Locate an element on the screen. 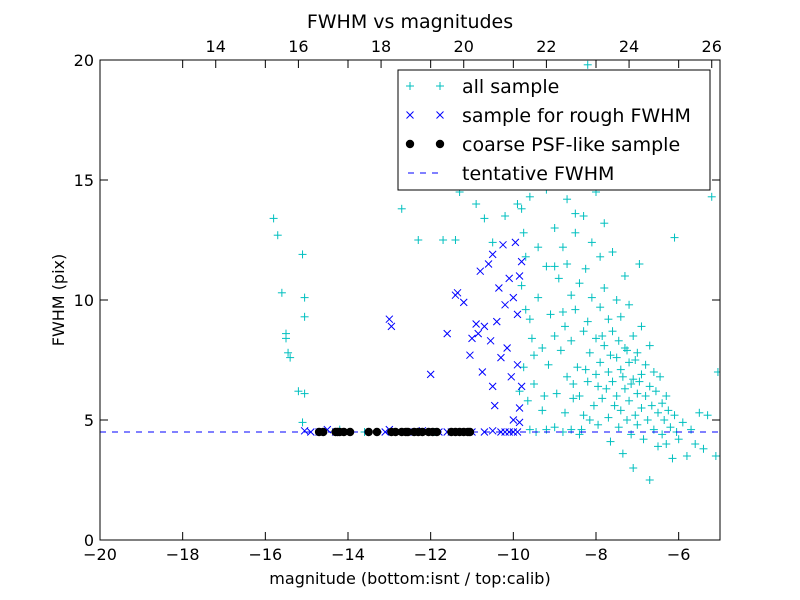 This screenshot has width=800, height=600. y-axis-label: FWHM (pix) is located at coordinates (58, 300).